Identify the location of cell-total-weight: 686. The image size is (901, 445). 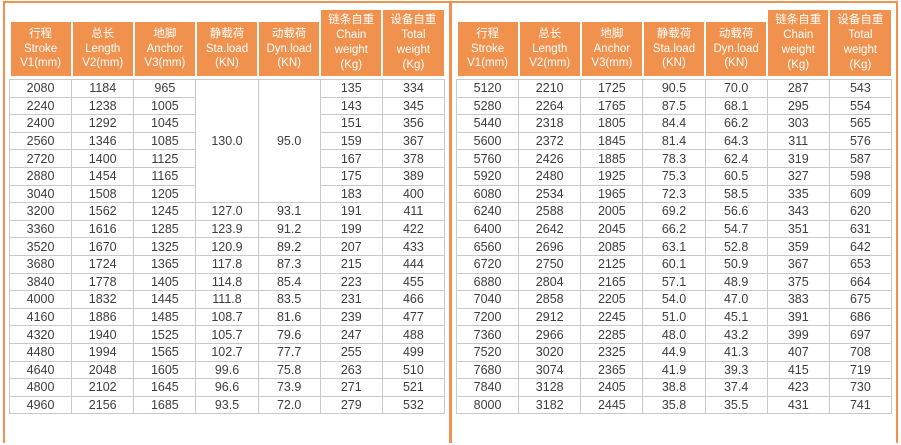
(860, 317).